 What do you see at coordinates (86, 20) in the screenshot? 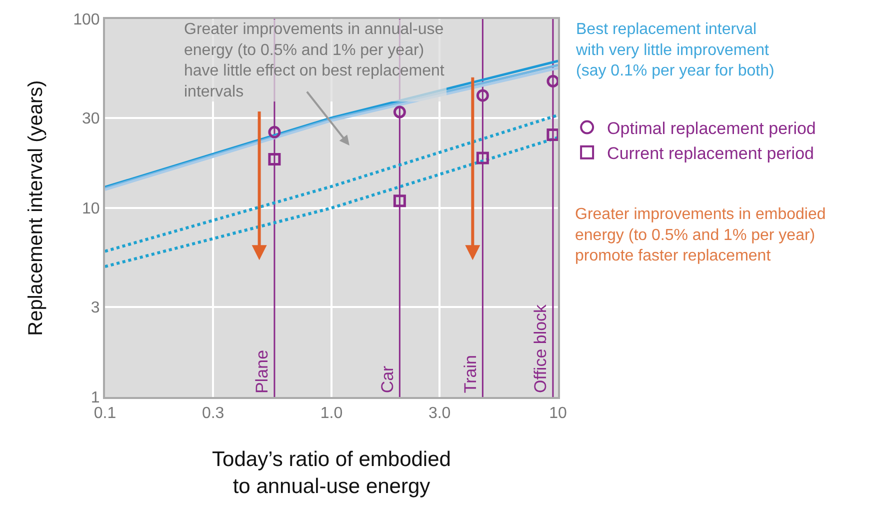
I see `y-tick-label: 100` at bounding box center [86, 20].